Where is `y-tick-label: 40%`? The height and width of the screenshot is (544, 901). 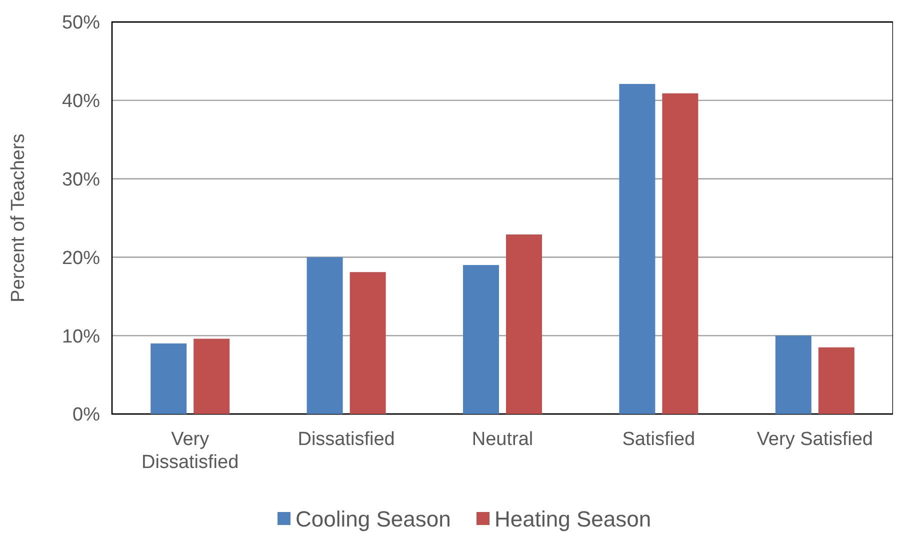 y-tick-label: 40% is located at coordinates (81, 101).